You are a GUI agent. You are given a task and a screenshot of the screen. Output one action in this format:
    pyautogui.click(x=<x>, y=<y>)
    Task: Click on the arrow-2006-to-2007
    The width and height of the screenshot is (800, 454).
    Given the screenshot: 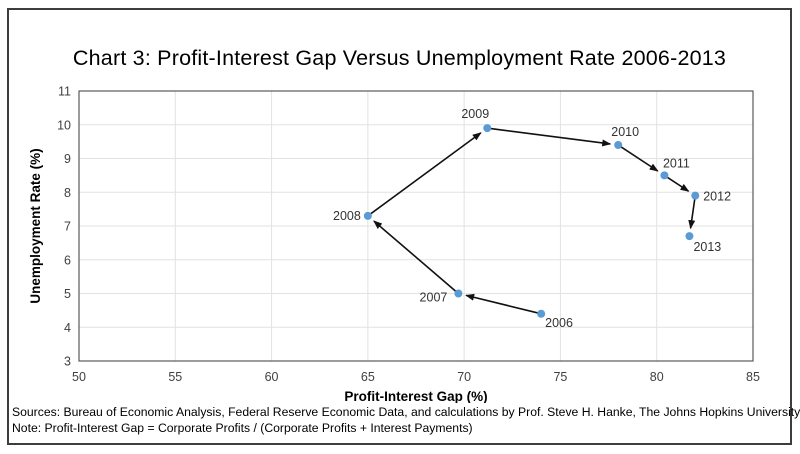 What is the action you would take?
    pyautogui.click(x=501, y=303)
    